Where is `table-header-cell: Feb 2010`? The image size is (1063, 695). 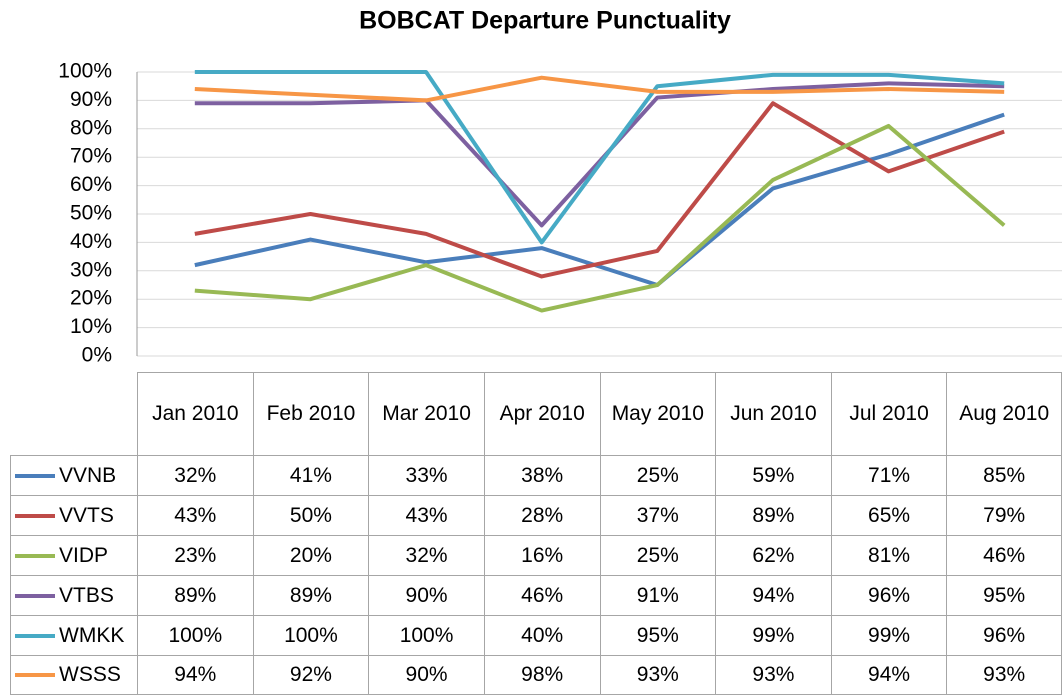 table-header-cell: Feb 2010 is located at coordinates (310, 413).